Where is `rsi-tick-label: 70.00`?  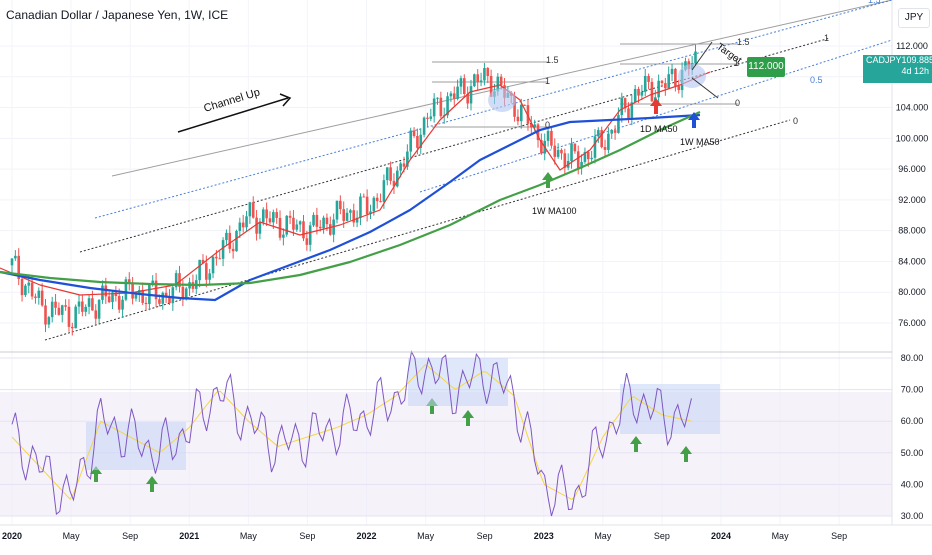 rsi-tick-label: 70.00 is located at coordinates (912, 390).